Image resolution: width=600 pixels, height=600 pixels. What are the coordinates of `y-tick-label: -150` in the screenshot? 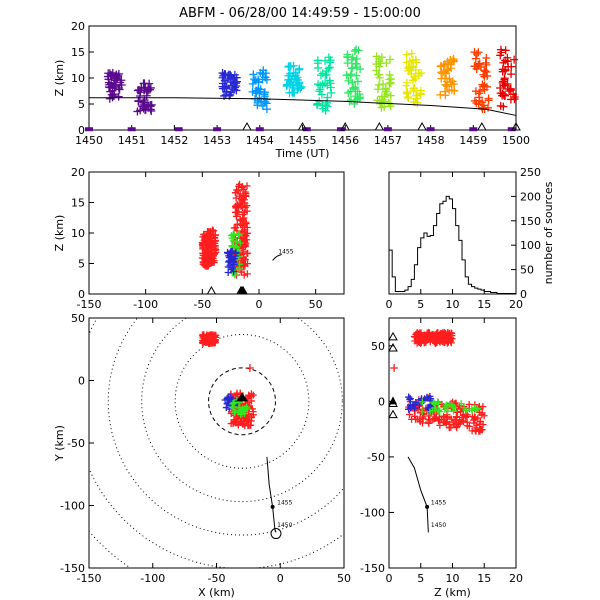 It's located at (72, 568).